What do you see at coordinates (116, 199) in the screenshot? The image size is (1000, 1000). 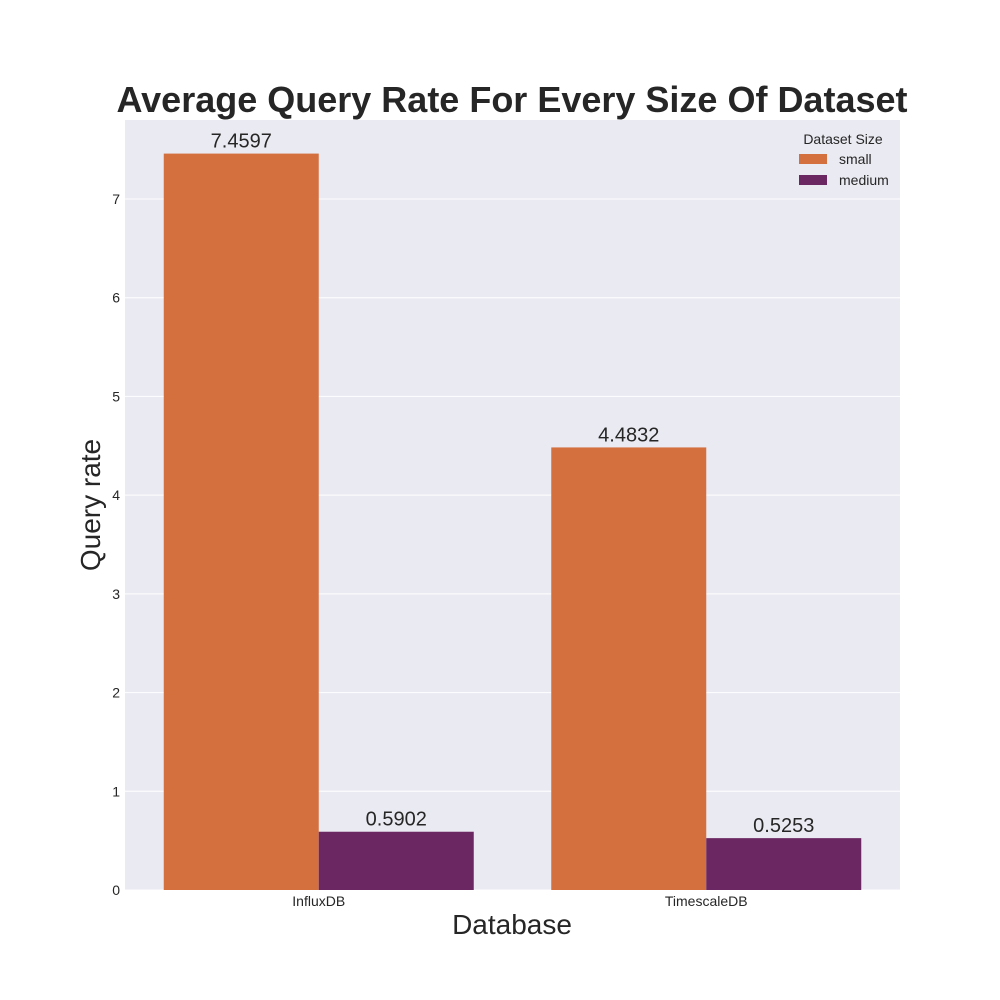 I see `y-tick-label: 7` at bounding box center [116, 199].